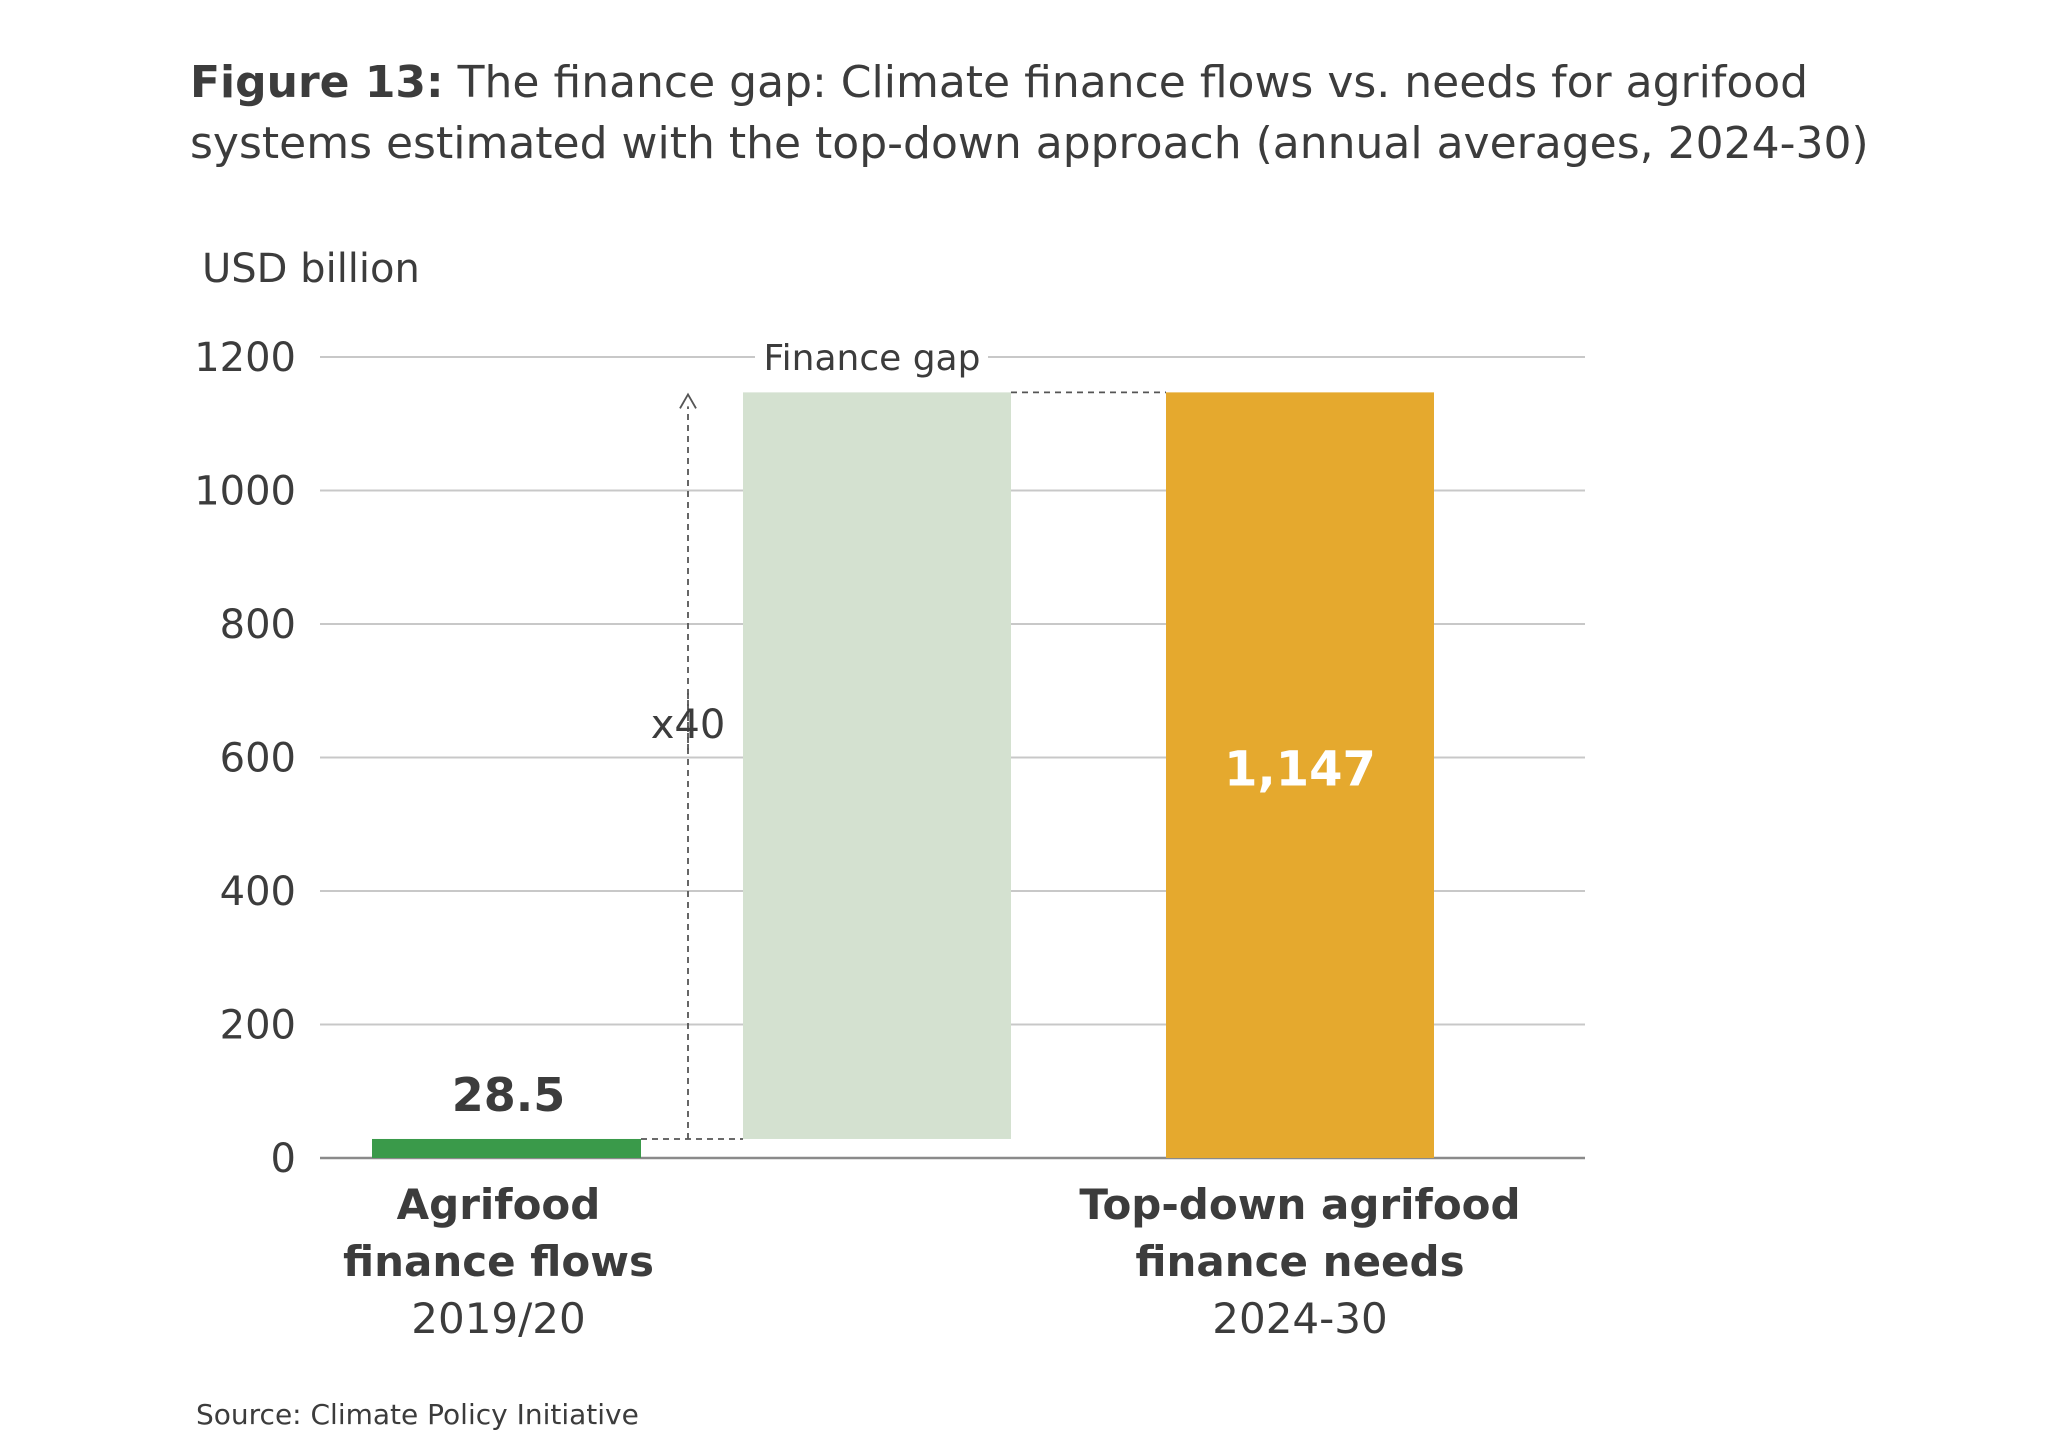  I want to click on data-label-flows: 28.5, so click(509, 1095).